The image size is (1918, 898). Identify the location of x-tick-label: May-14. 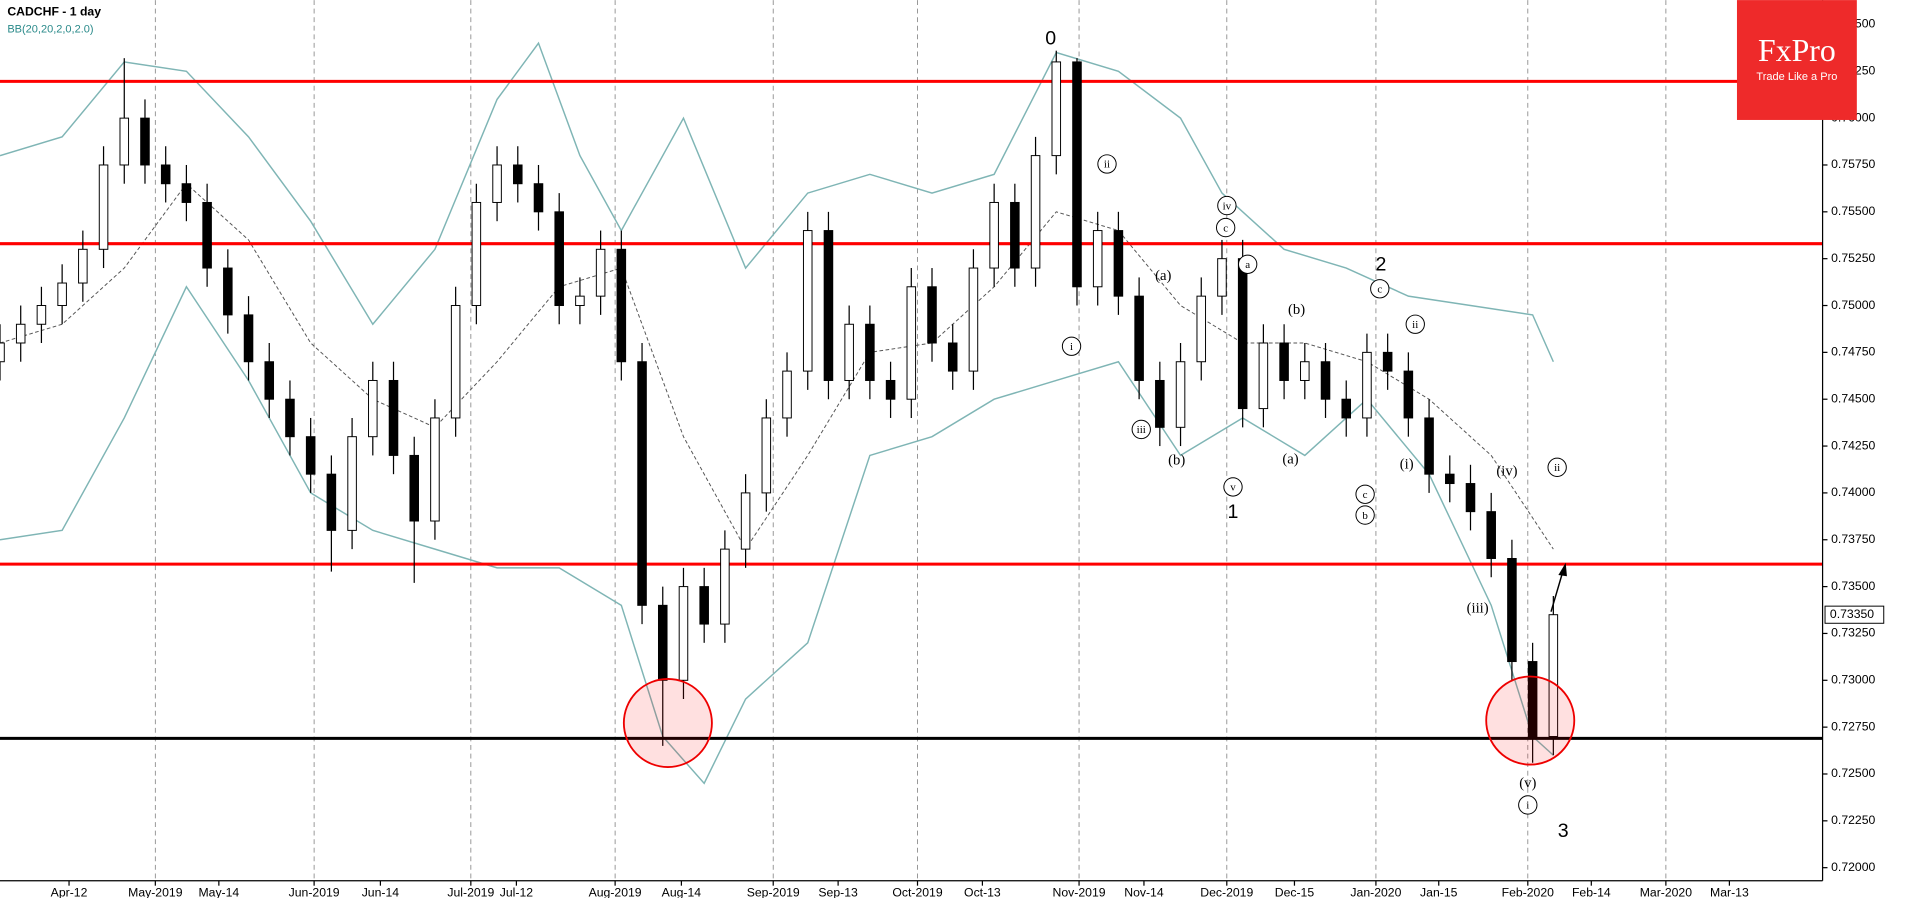
(218, 891).